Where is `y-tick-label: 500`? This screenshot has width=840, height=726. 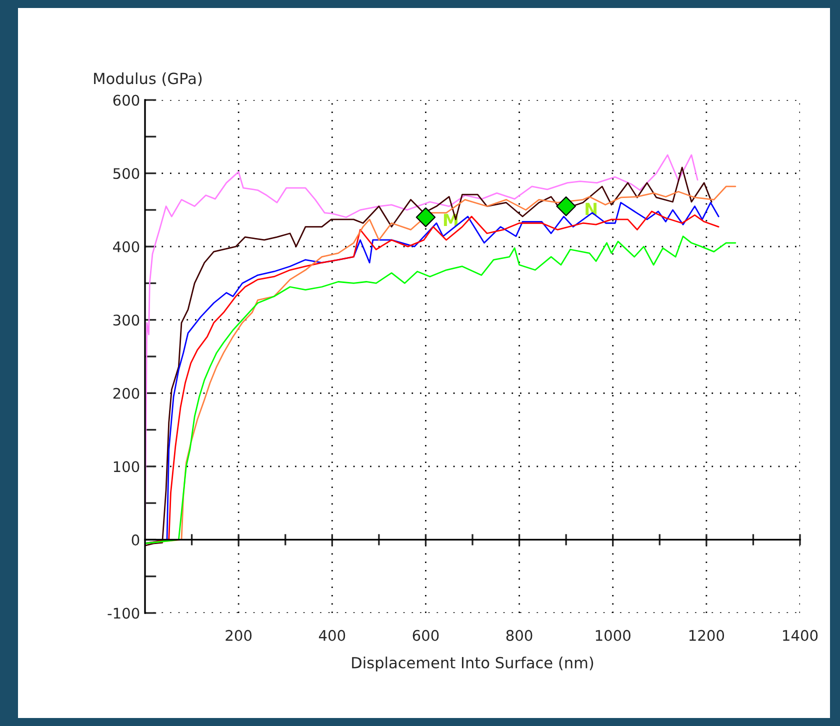 y-tick-label: 500 is located at coordinates (126, 174).